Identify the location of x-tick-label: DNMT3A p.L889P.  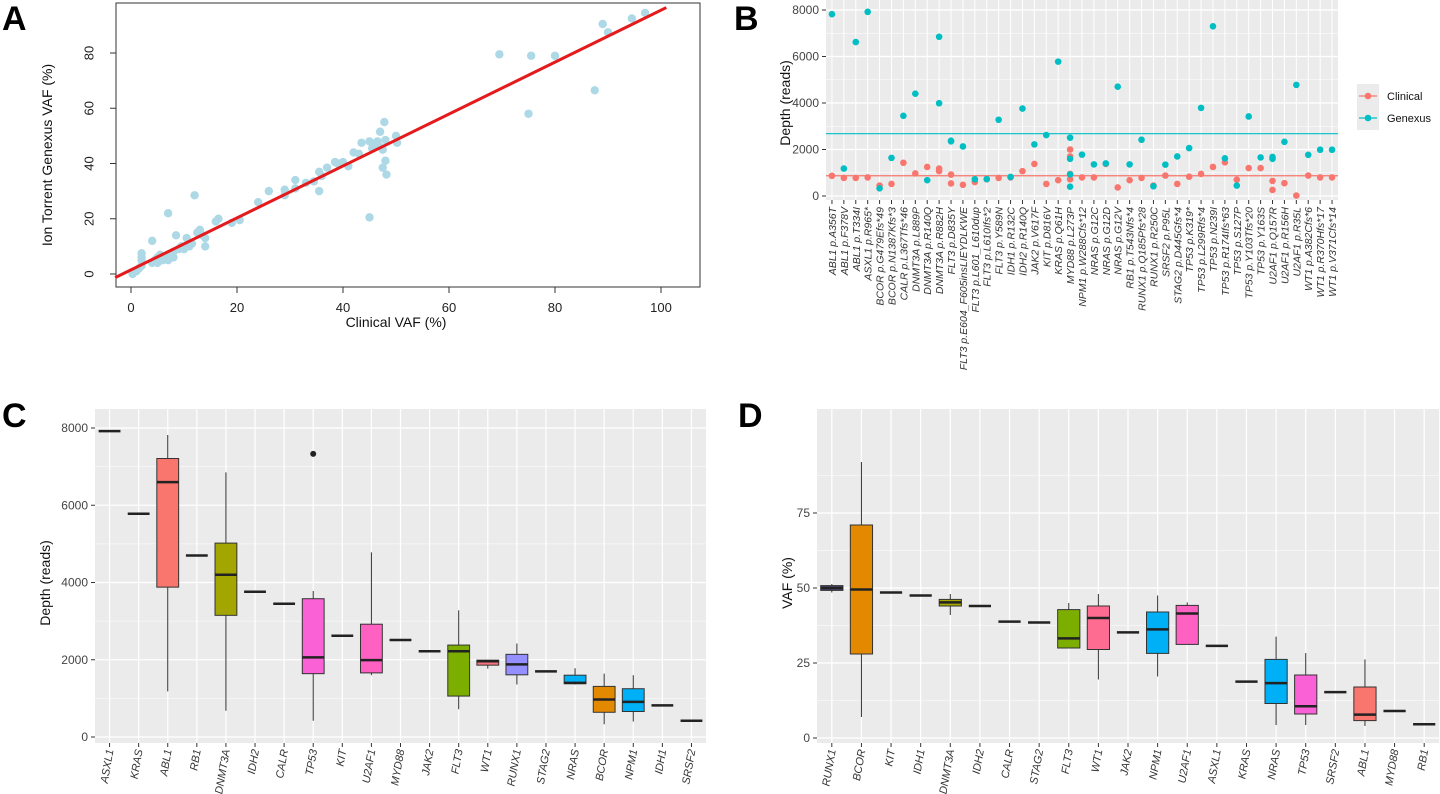
(916, 249).